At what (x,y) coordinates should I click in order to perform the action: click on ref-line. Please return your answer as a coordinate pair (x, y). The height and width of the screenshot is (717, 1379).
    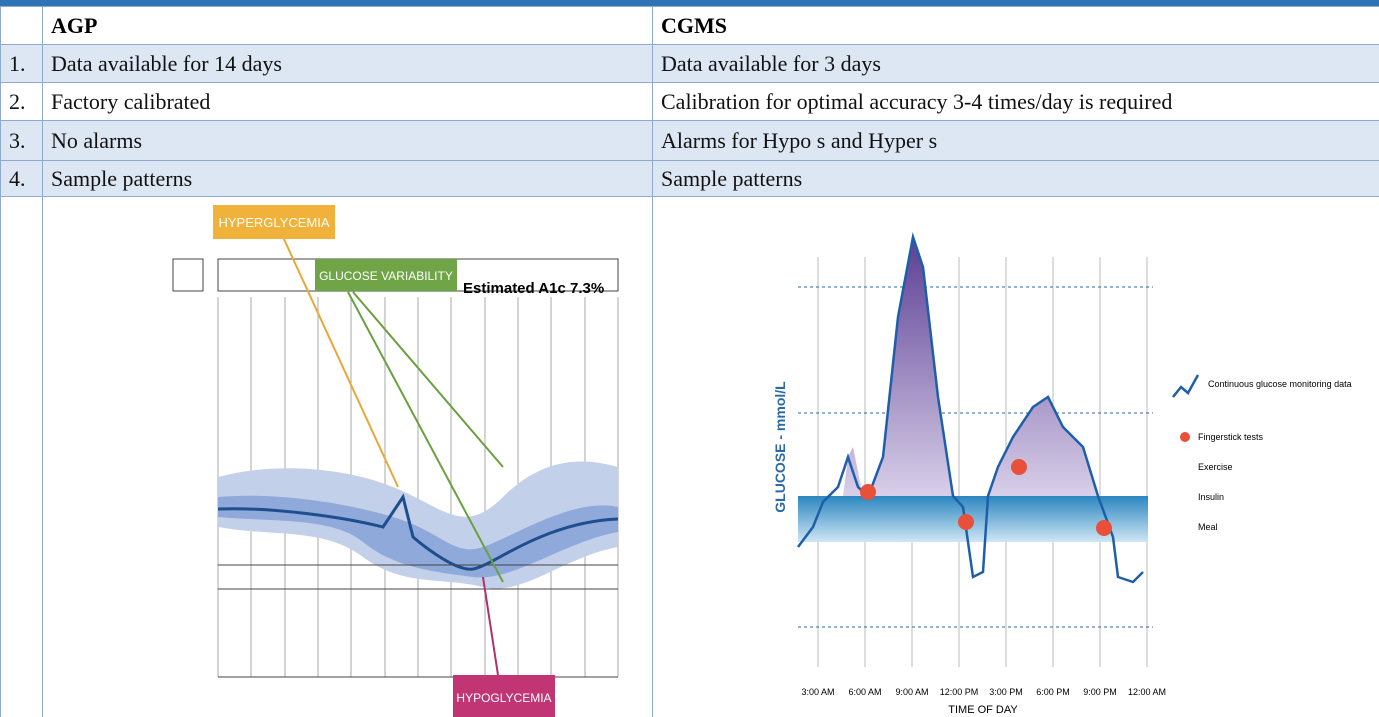
    Looking at the image, I should click on (975, 457).